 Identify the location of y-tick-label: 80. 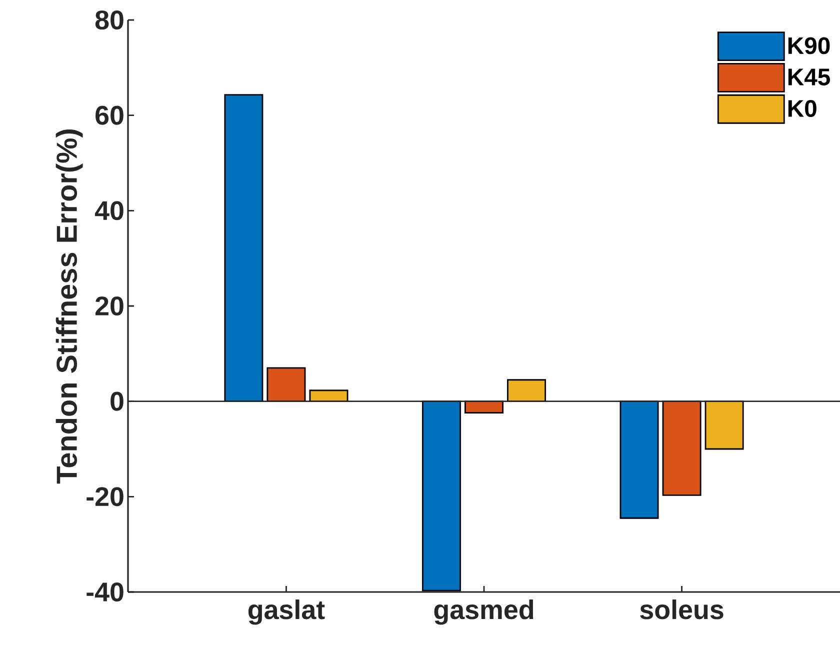
(109, 20).